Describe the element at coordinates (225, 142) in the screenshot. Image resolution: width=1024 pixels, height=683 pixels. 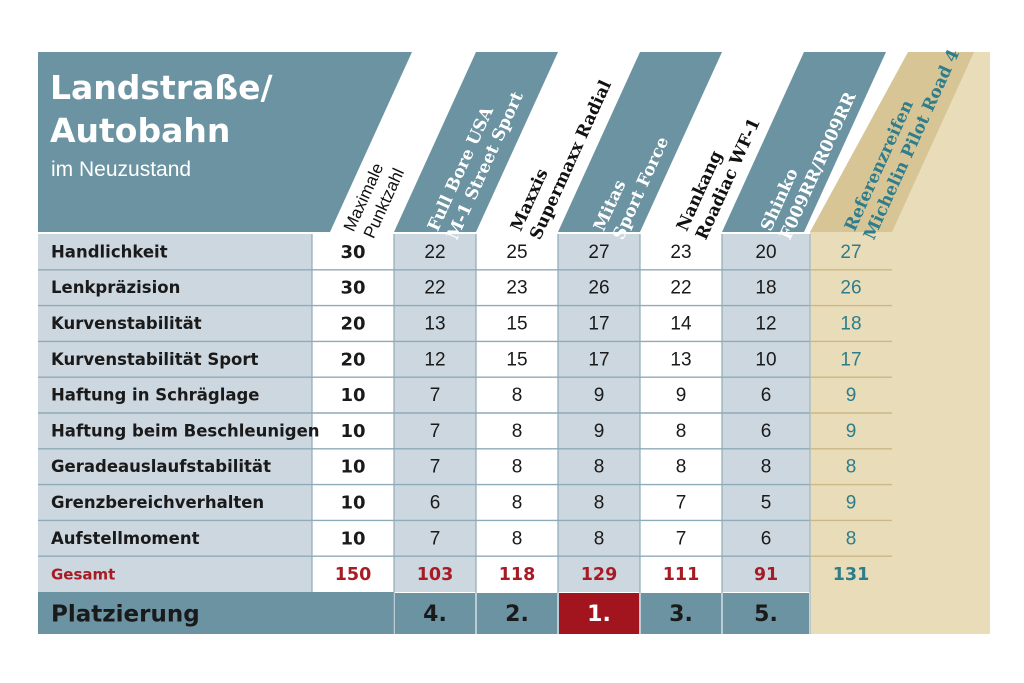
I see `title-block` at that location.